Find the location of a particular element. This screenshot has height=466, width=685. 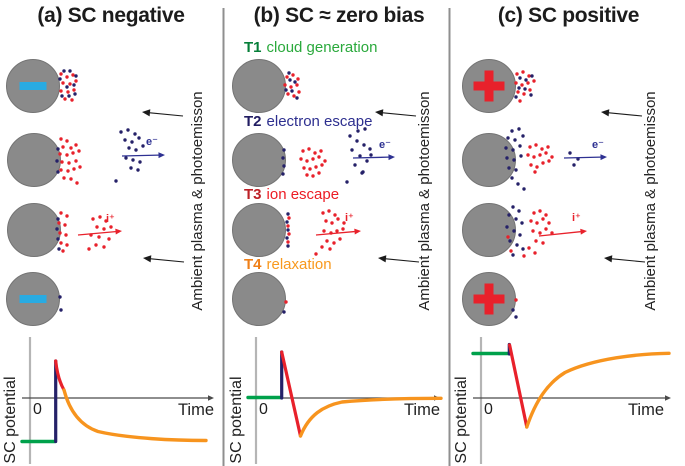

cloud-c1-mixed is located at coordinates (525, 86).